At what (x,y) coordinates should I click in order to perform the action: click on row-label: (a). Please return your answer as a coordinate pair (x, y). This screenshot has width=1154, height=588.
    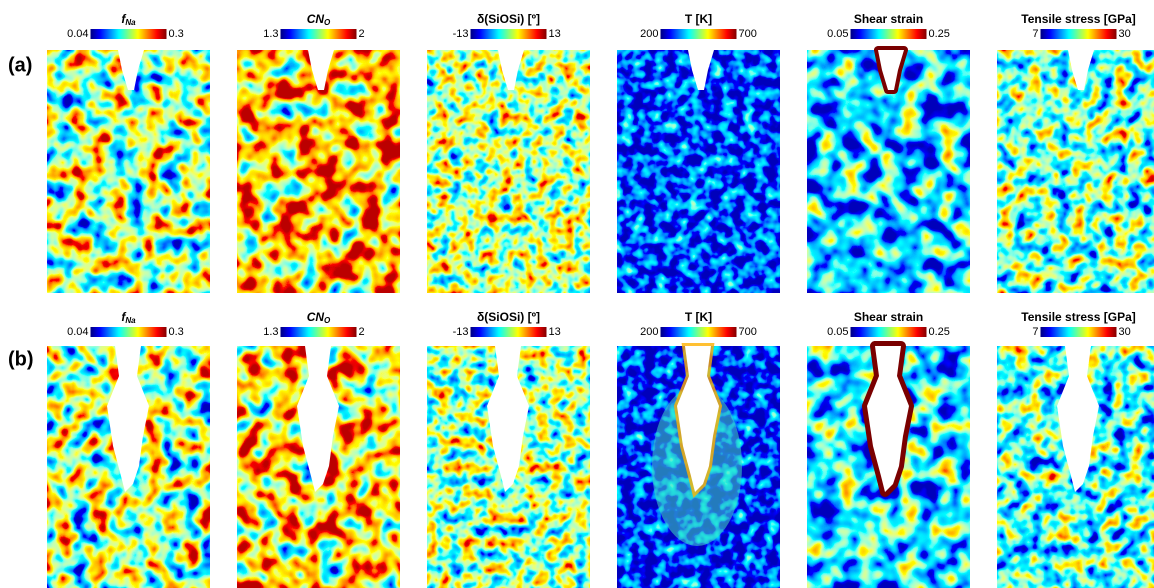
    Looking at the image, I should click on (20, 65).